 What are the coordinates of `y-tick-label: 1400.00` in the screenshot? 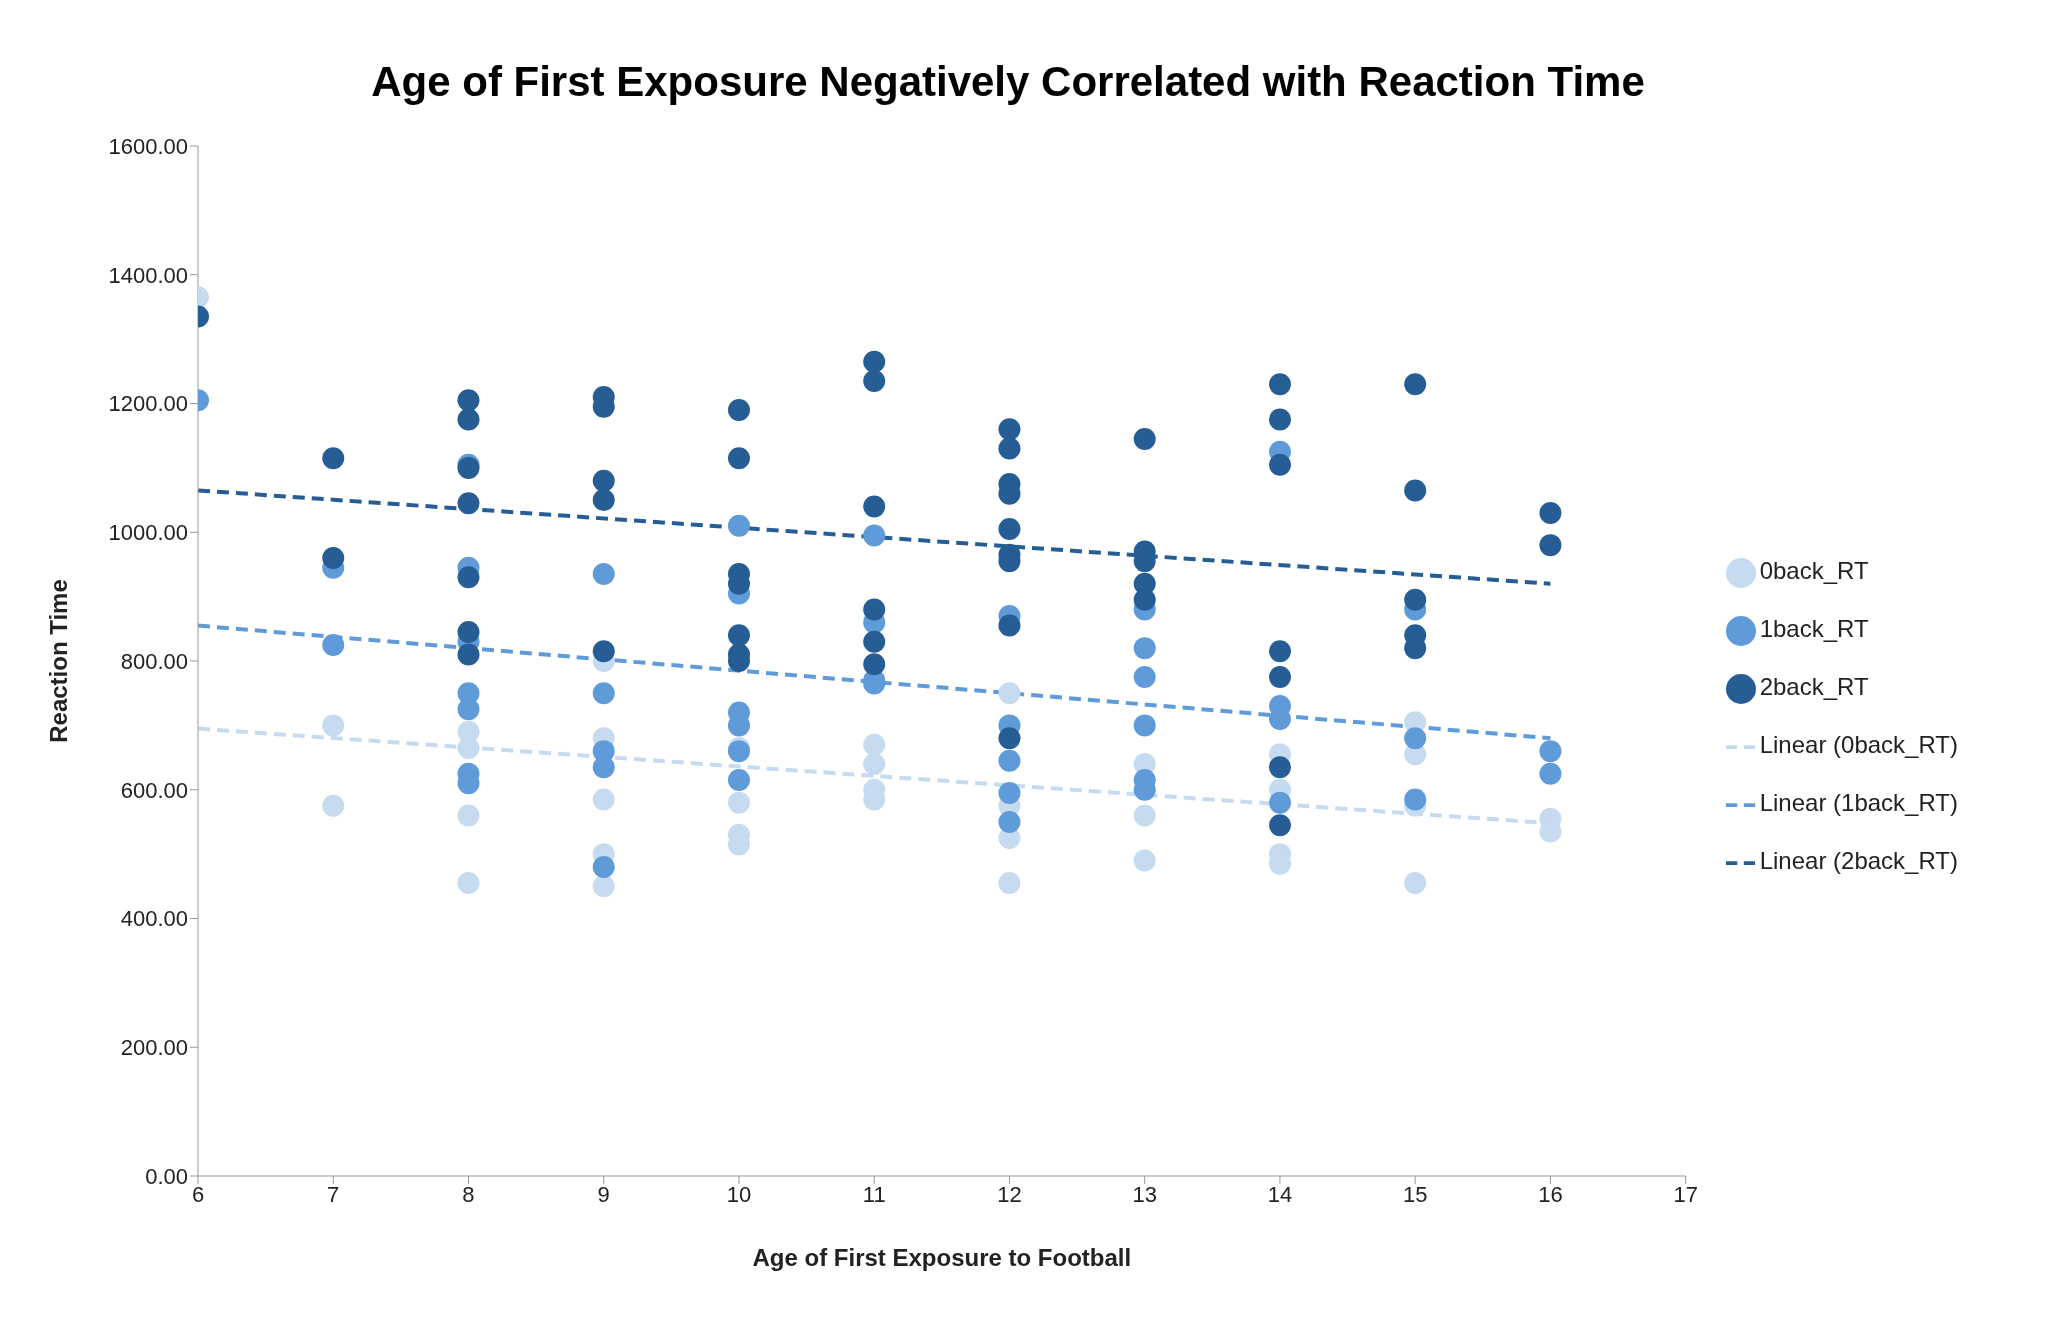 It's located at (148, 275).